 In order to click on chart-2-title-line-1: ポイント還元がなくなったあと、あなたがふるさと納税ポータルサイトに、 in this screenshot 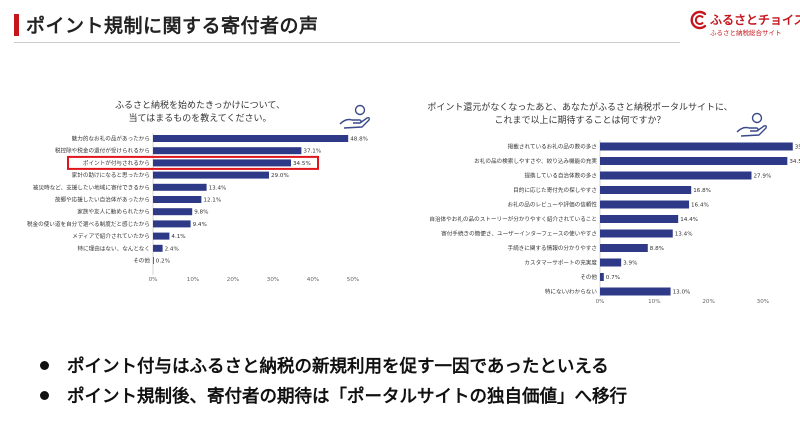, I will do `click(580, 108)`.